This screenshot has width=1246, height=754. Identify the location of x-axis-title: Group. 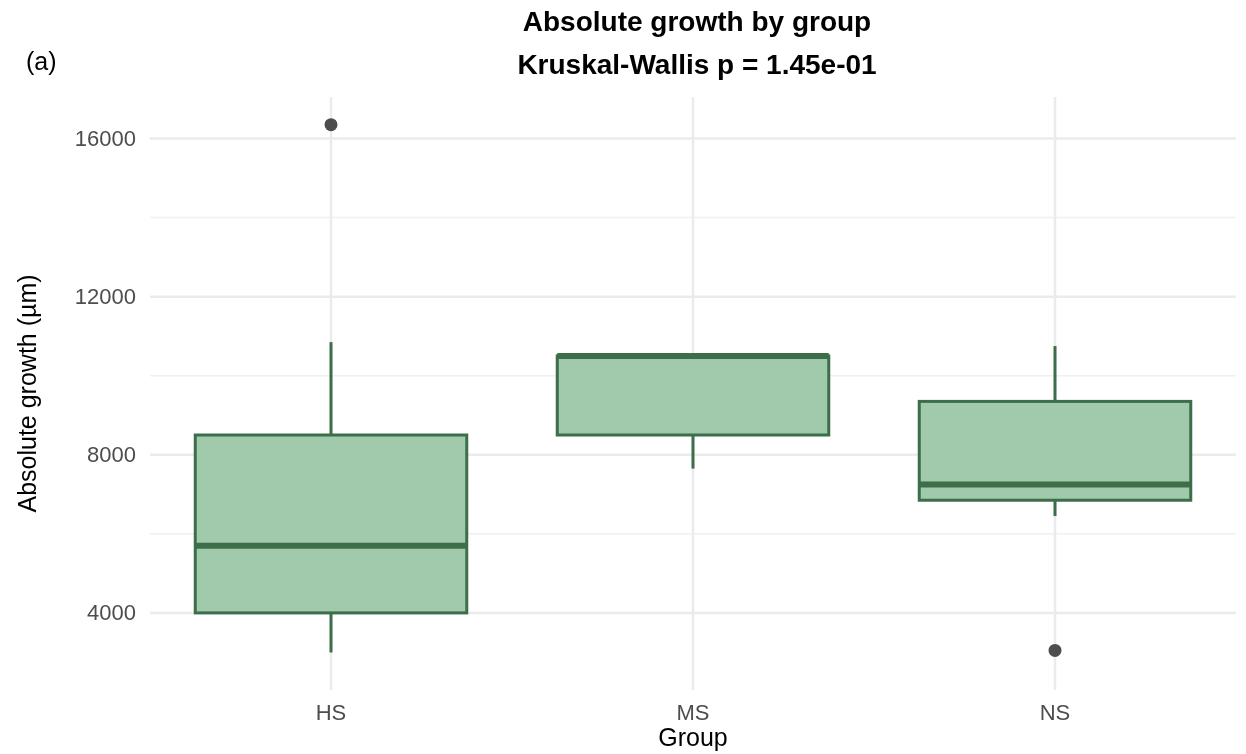
(693, 737).